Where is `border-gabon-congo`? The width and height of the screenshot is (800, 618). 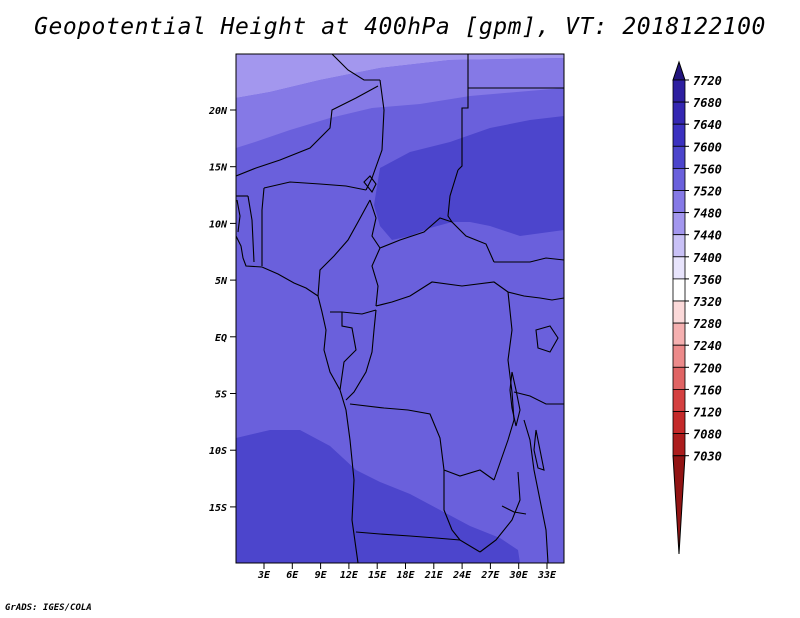
border-gabon-congo is located at coordinates (348, 351).